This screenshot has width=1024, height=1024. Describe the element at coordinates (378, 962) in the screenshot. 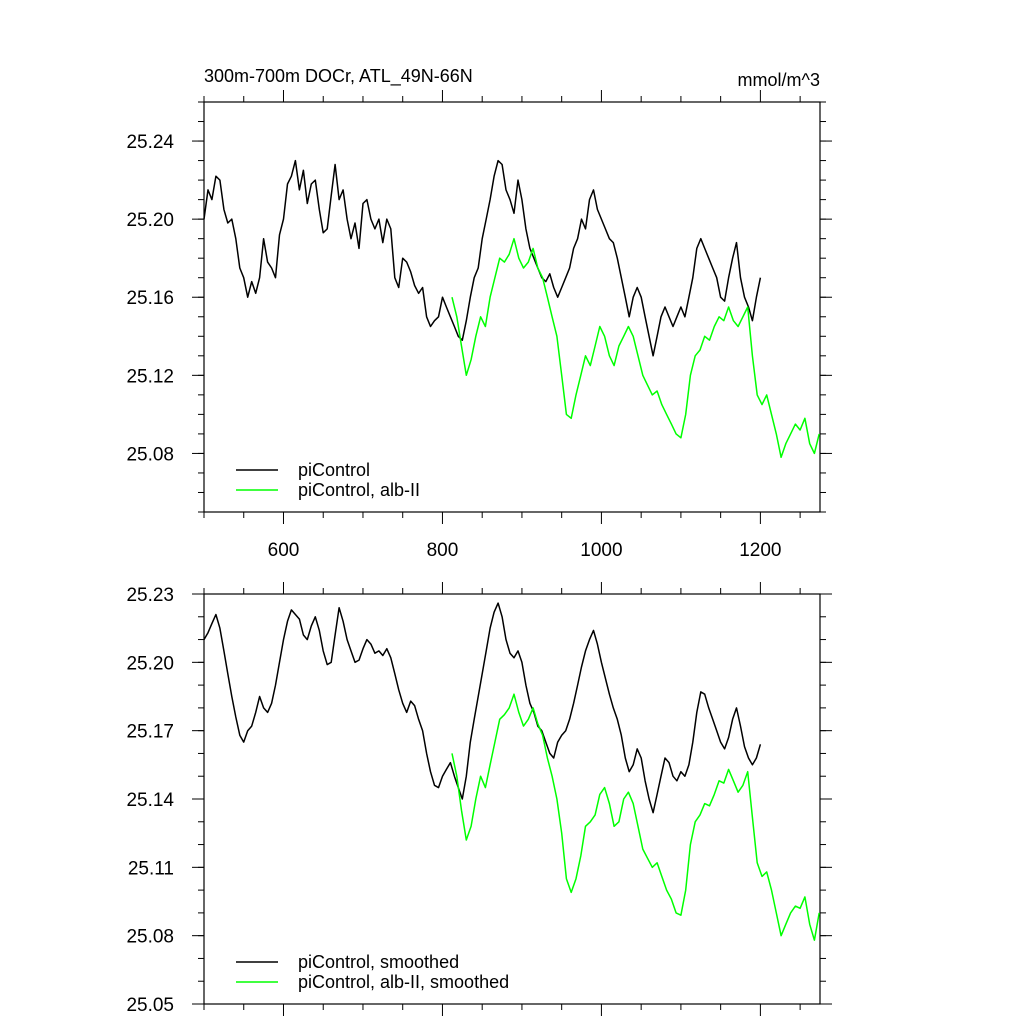

I see `legend-label-picontrol-smoothed: piControl, smoothed` at that location.